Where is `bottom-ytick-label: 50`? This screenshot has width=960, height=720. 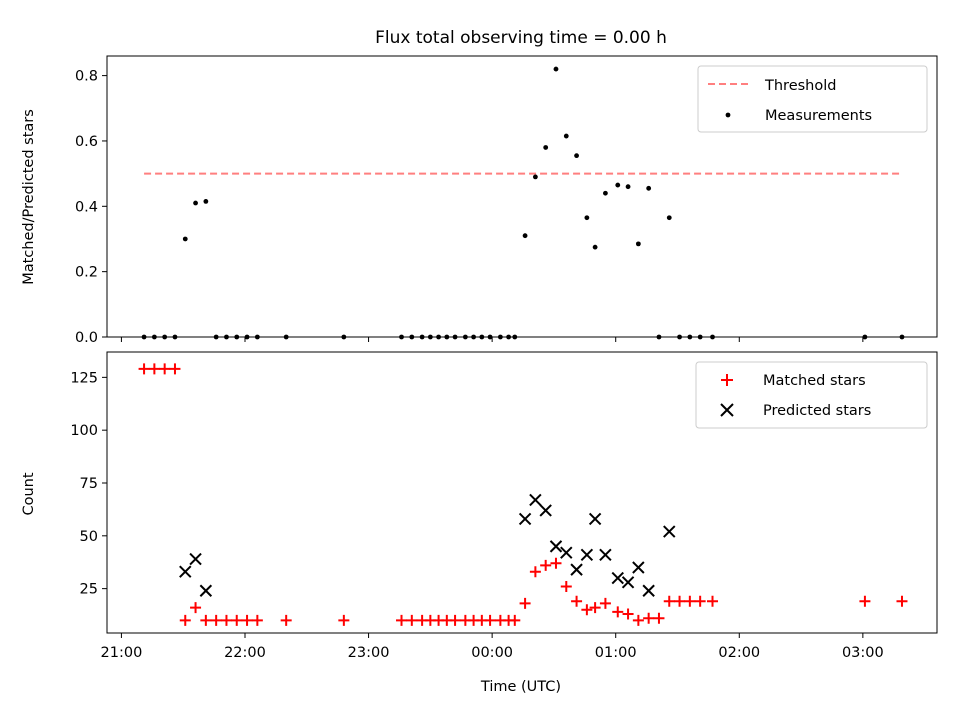 bottom-ytick-label: 50 is located at coordinates (89, 537).